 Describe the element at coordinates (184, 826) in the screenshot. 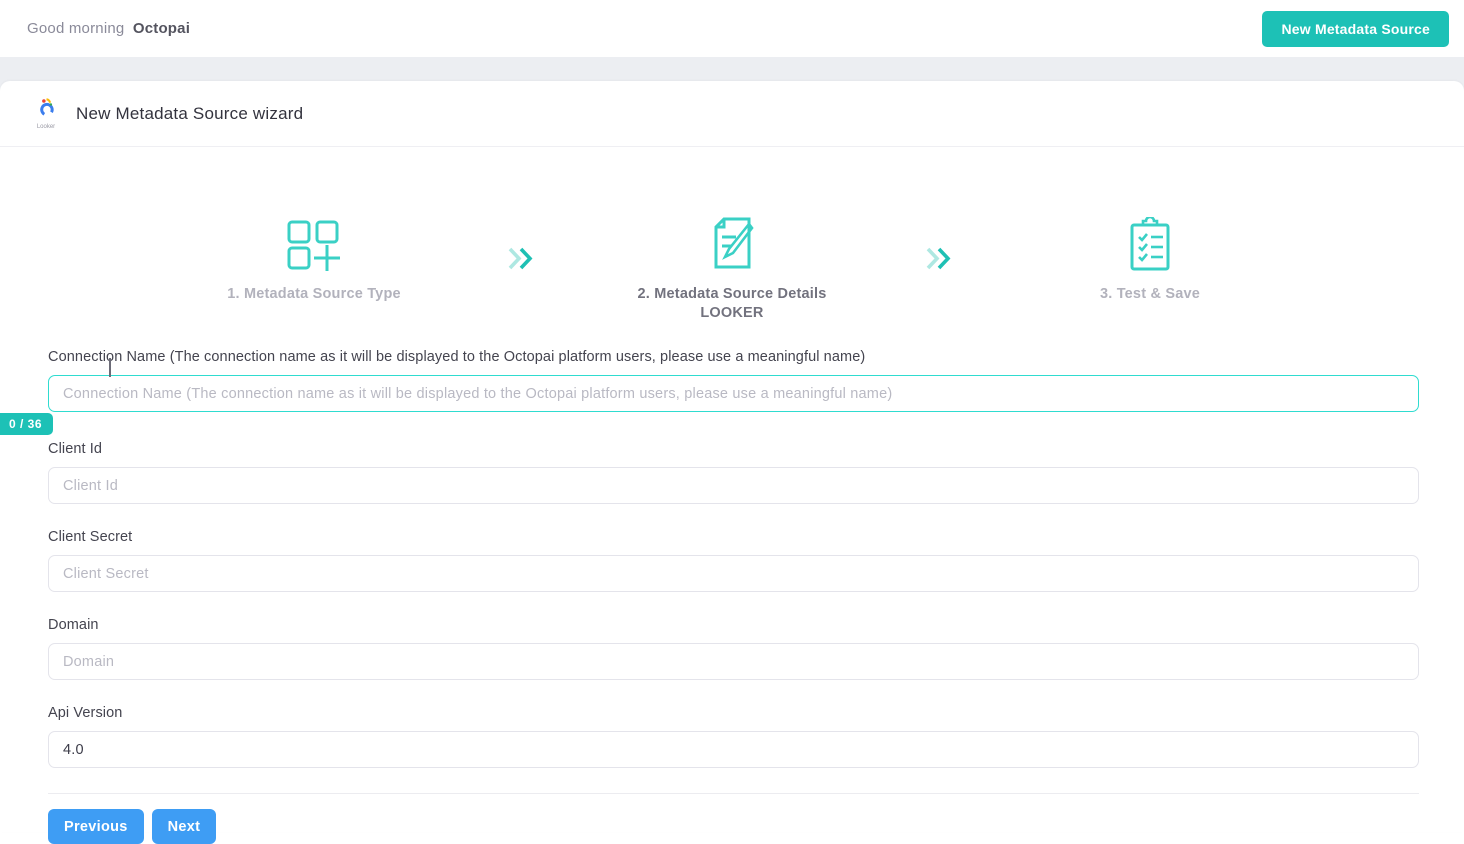

I see `next-button: Next` at that location.